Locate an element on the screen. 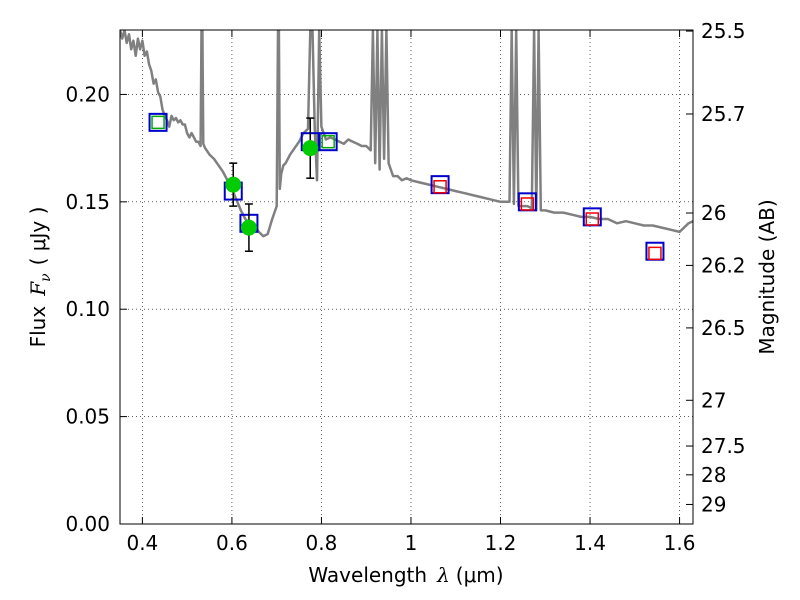  y-axis-subscript: ν is located at coordinates (46, 277).